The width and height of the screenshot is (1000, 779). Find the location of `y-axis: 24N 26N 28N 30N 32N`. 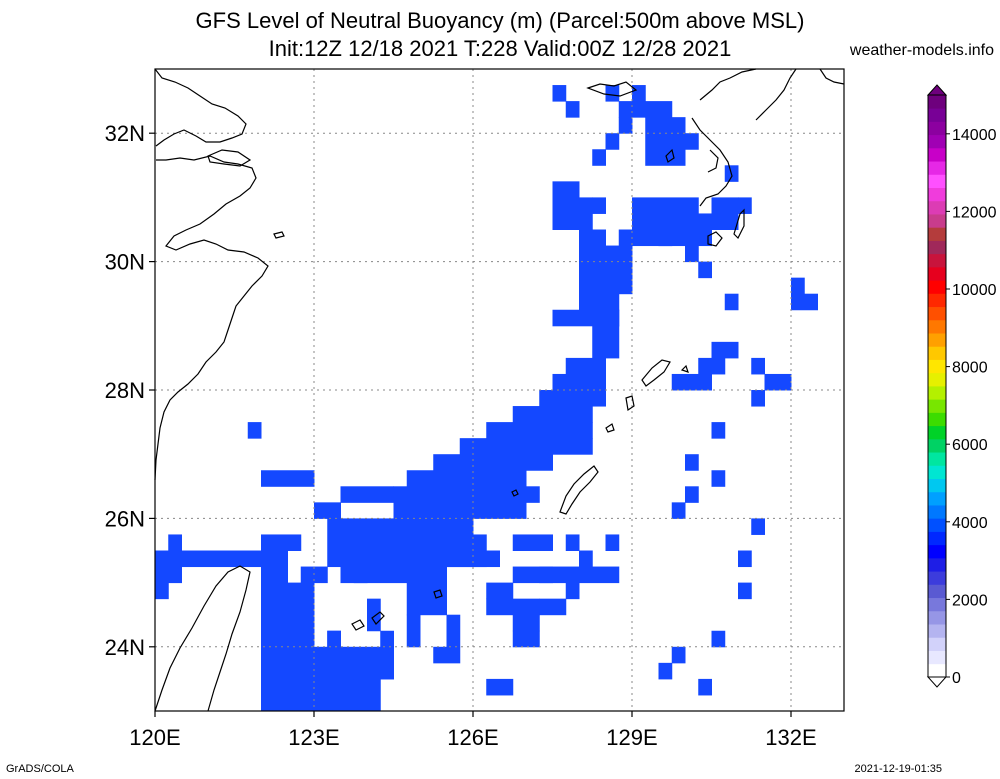

y-axis: 24N 26N 28N 30N 32N is located at coordinates (130, 390).